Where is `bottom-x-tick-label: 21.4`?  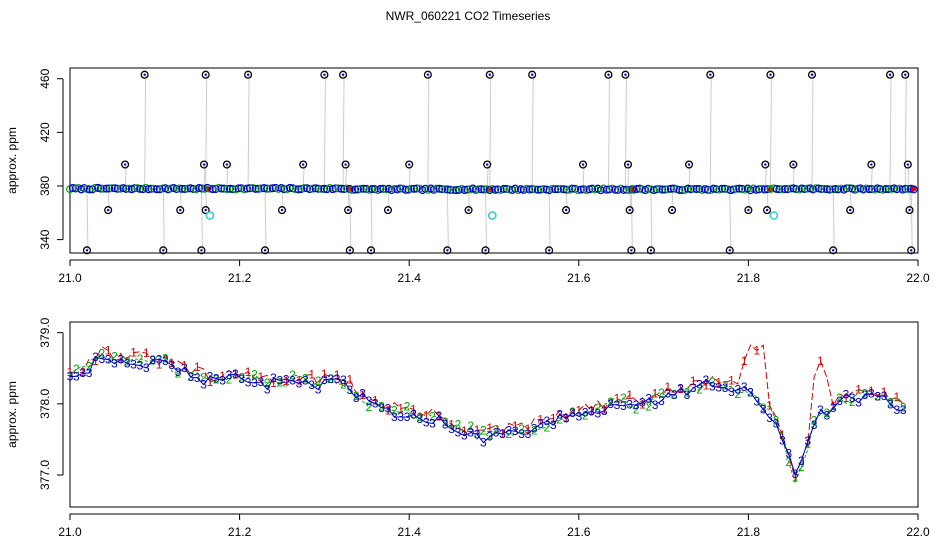 bottom-x-tick-label: 21.4 is located at coordinates (410, 532).